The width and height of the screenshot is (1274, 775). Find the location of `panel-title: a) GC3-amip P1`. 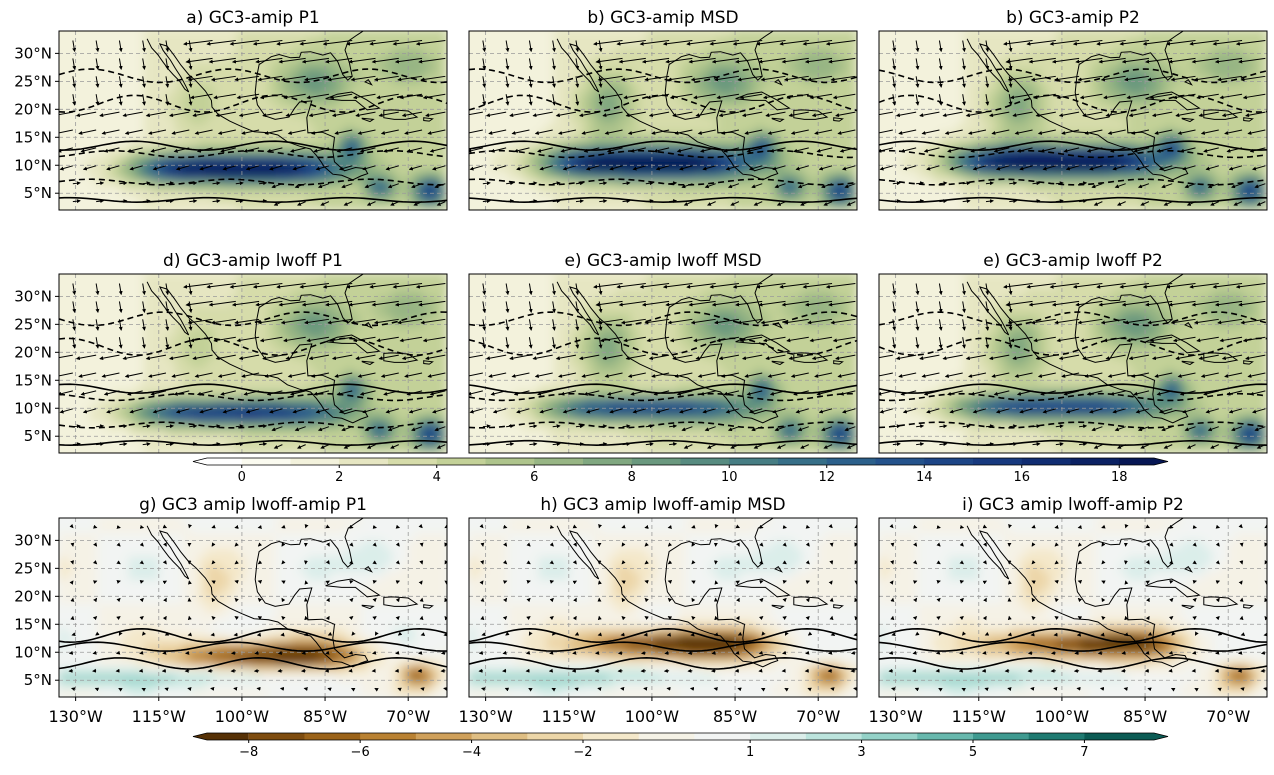

panel-title: a) GC3-amip P1 is located at coordinates (252, 18).